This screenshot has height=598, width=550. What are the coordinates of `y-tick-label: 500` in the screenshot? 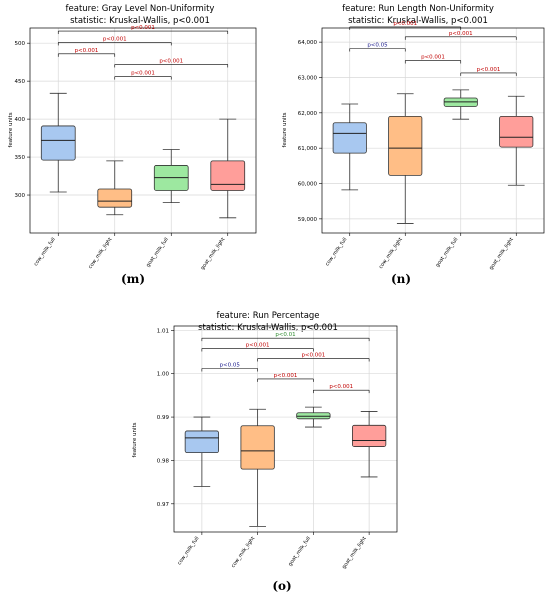 It's located at (20, 44).